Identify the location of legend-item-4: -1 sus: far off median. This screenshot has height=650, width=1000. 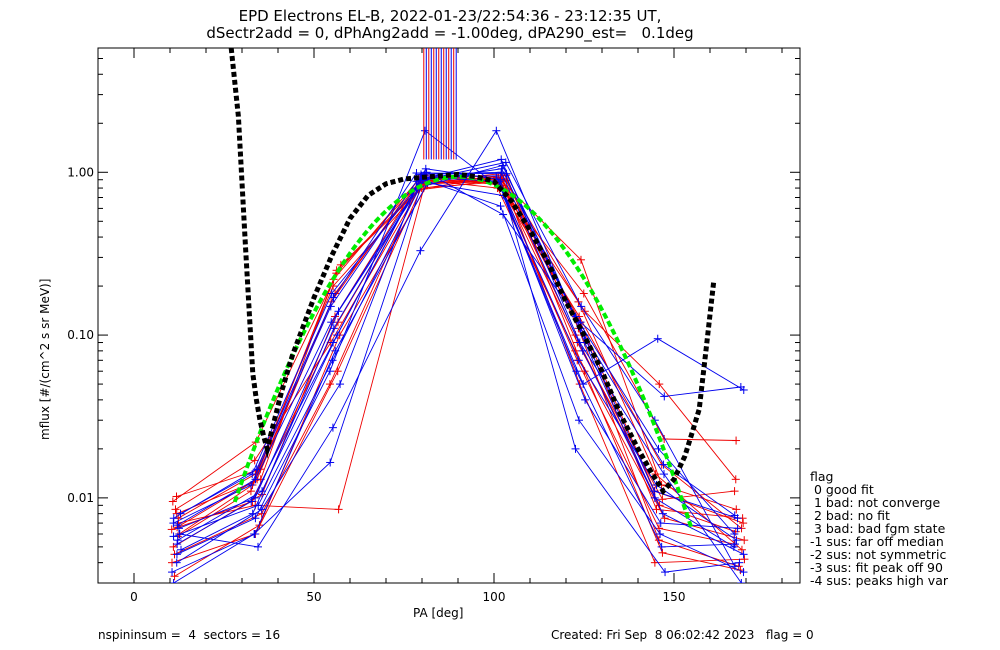
(877, 541).